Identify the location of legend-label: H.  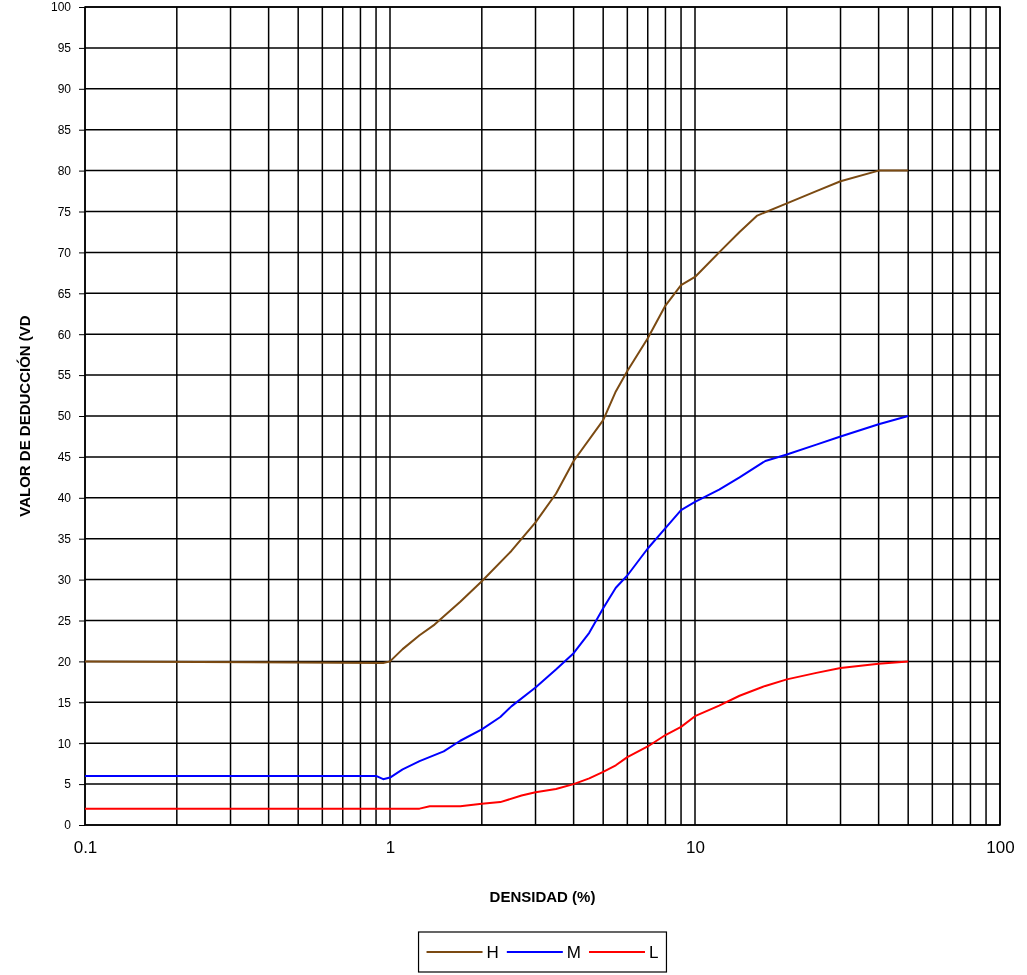
(492, 952).